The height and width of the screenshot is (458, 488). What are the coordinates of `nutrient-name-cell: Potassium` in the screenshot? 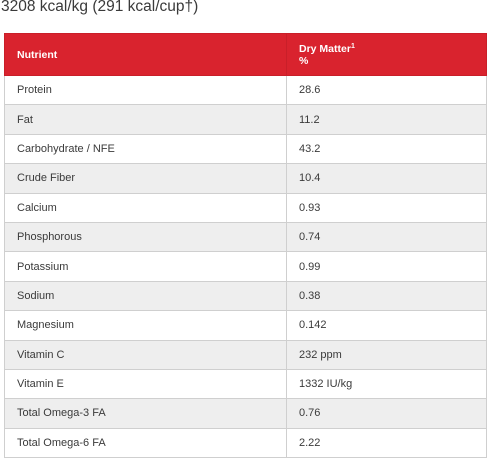 It's located at (145, 266).